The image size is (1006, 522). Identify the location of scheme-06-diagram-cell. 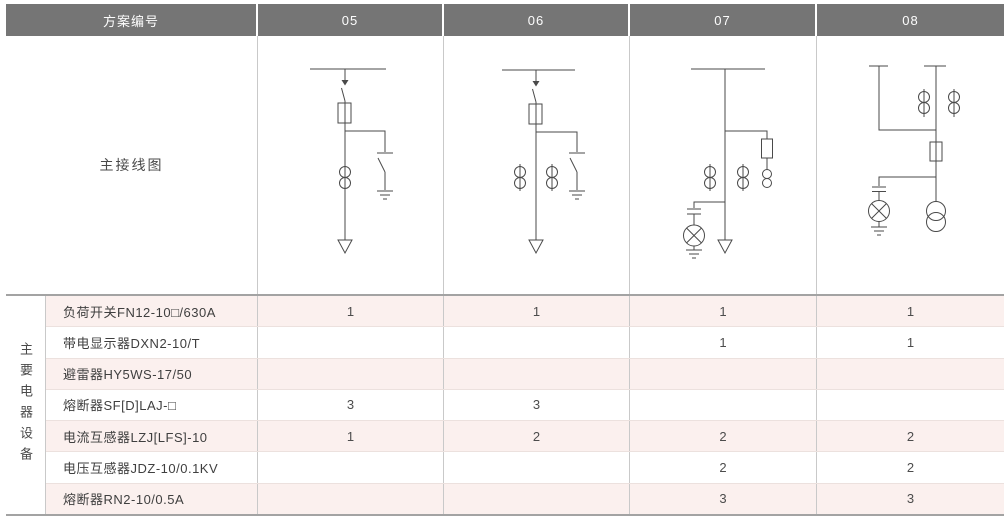
(537, 165).